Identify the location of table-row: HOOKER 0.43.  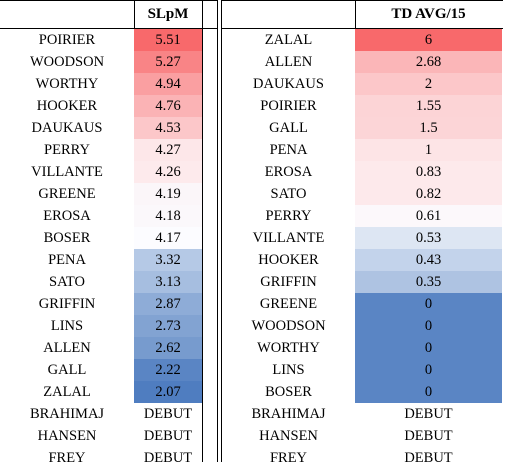
(362, 260).